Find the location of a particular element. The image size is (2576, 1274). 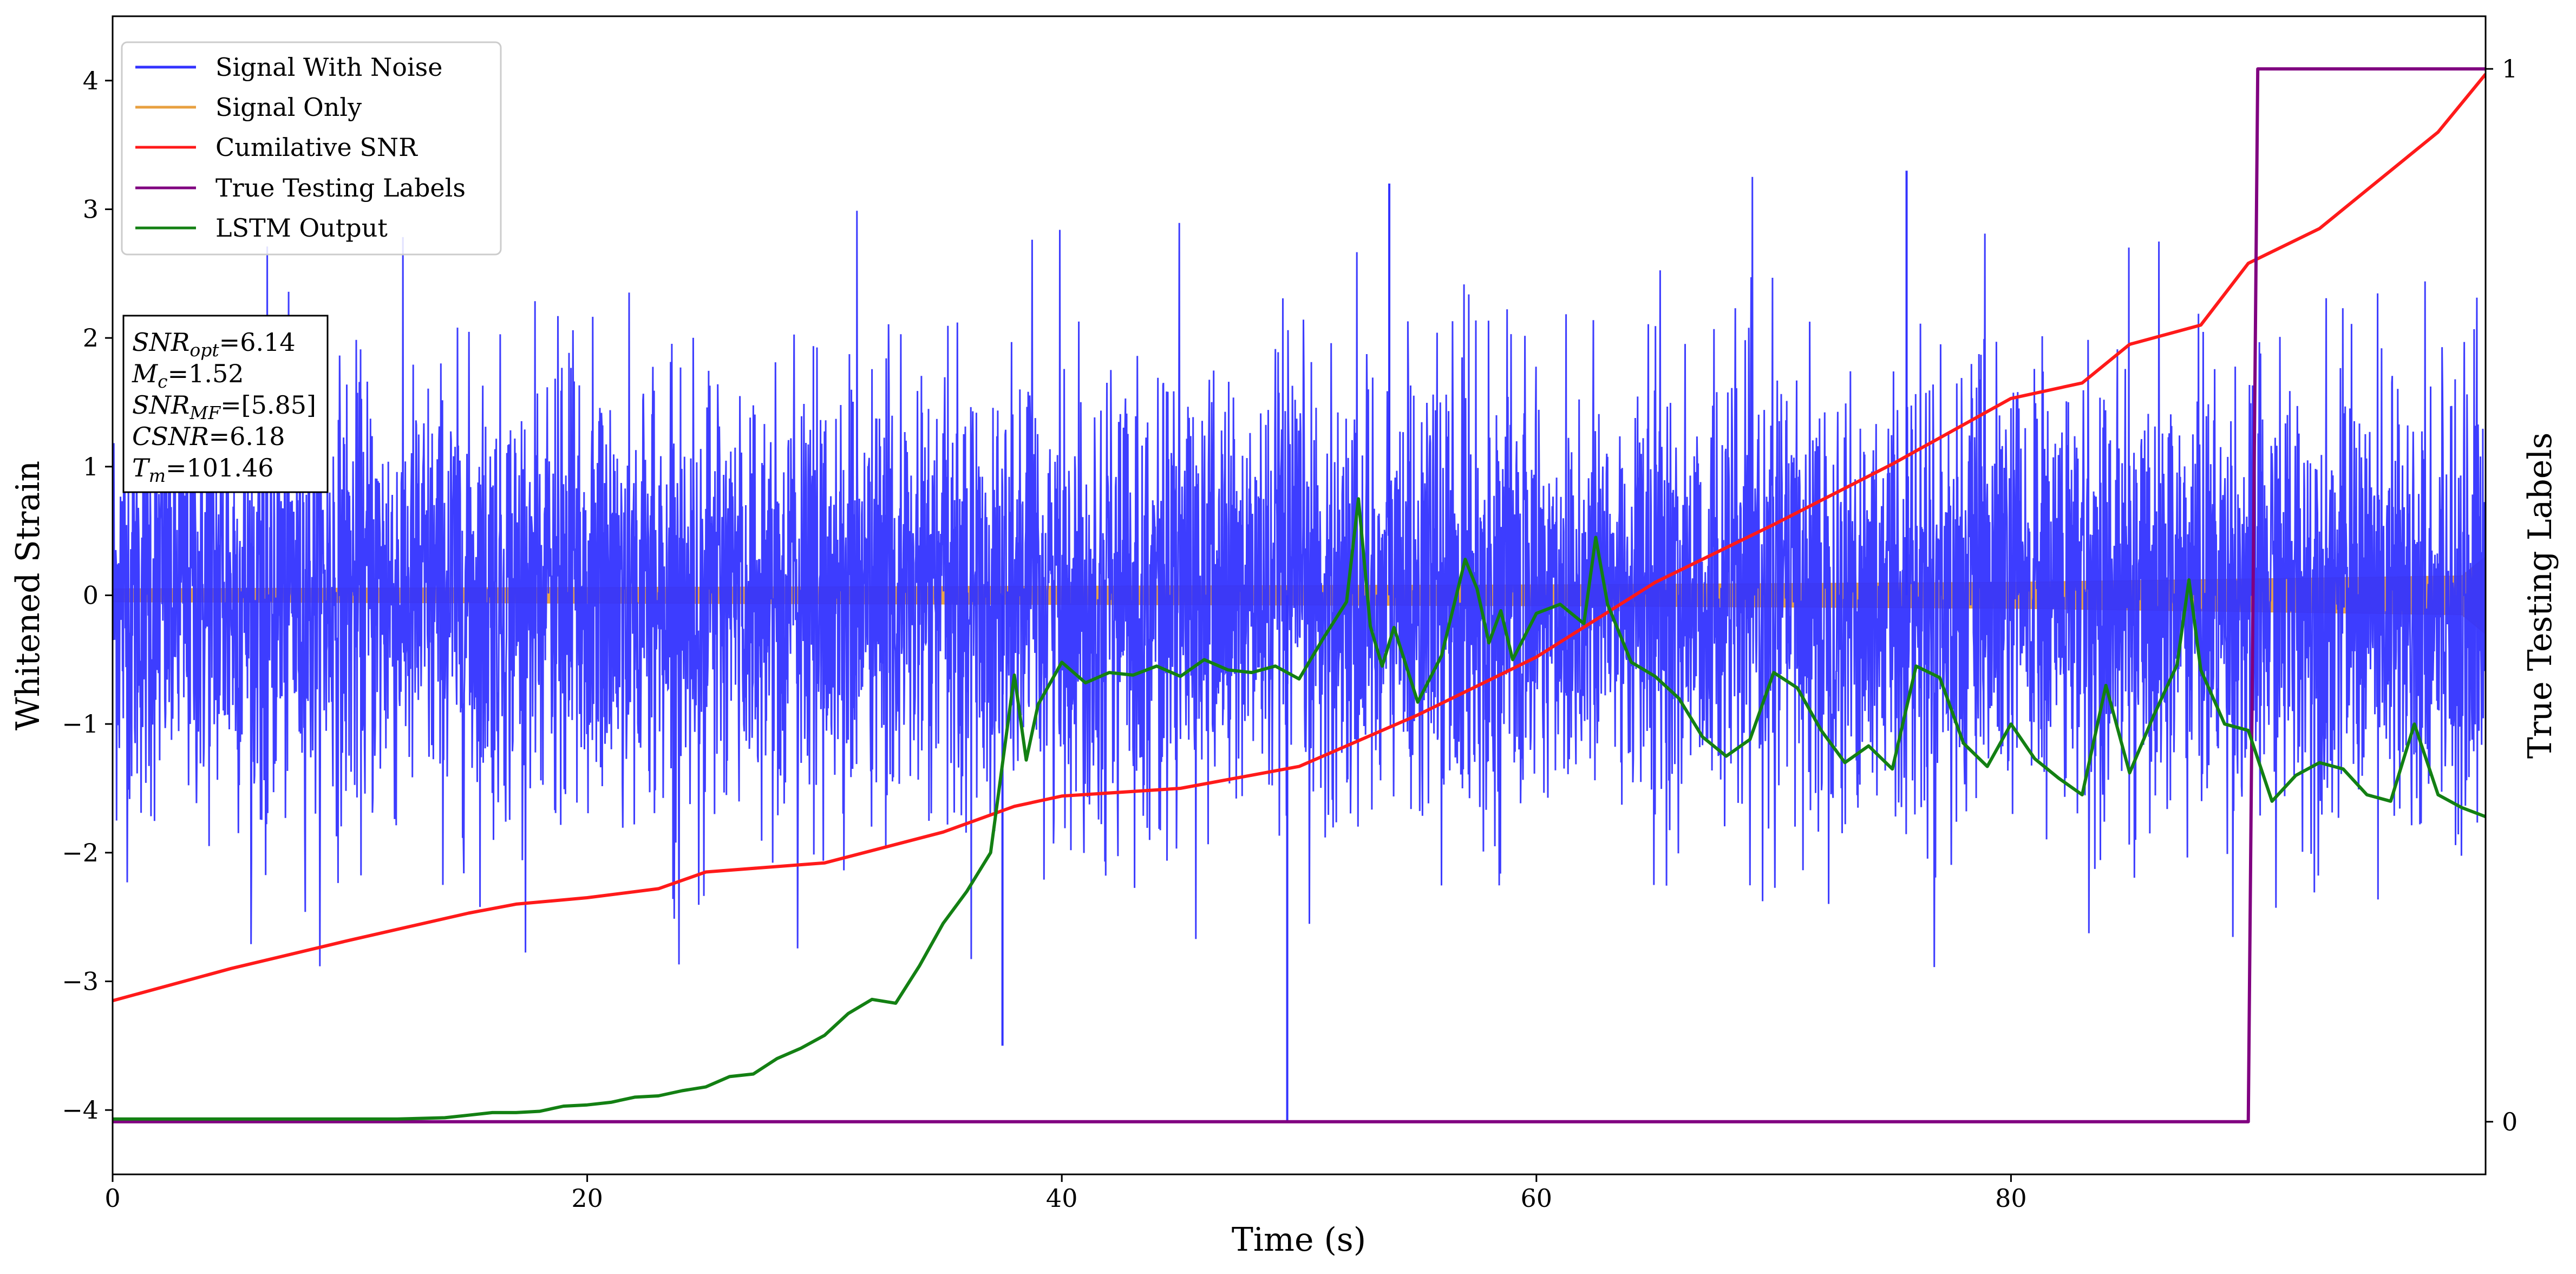

legend-entry-signal-only: Signal Only is located at coordinates (248, 107).